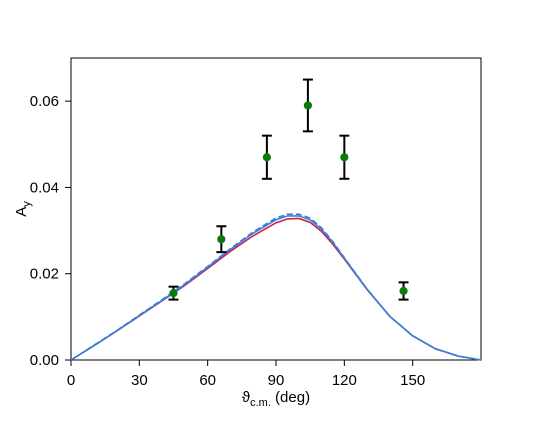 The height and width of the screenshot is (421, 545). What do you see at coordinates (246, 397) in the screenshot?
I see `x-axis-label-main: ϑ` at bounding box center [246, 397].